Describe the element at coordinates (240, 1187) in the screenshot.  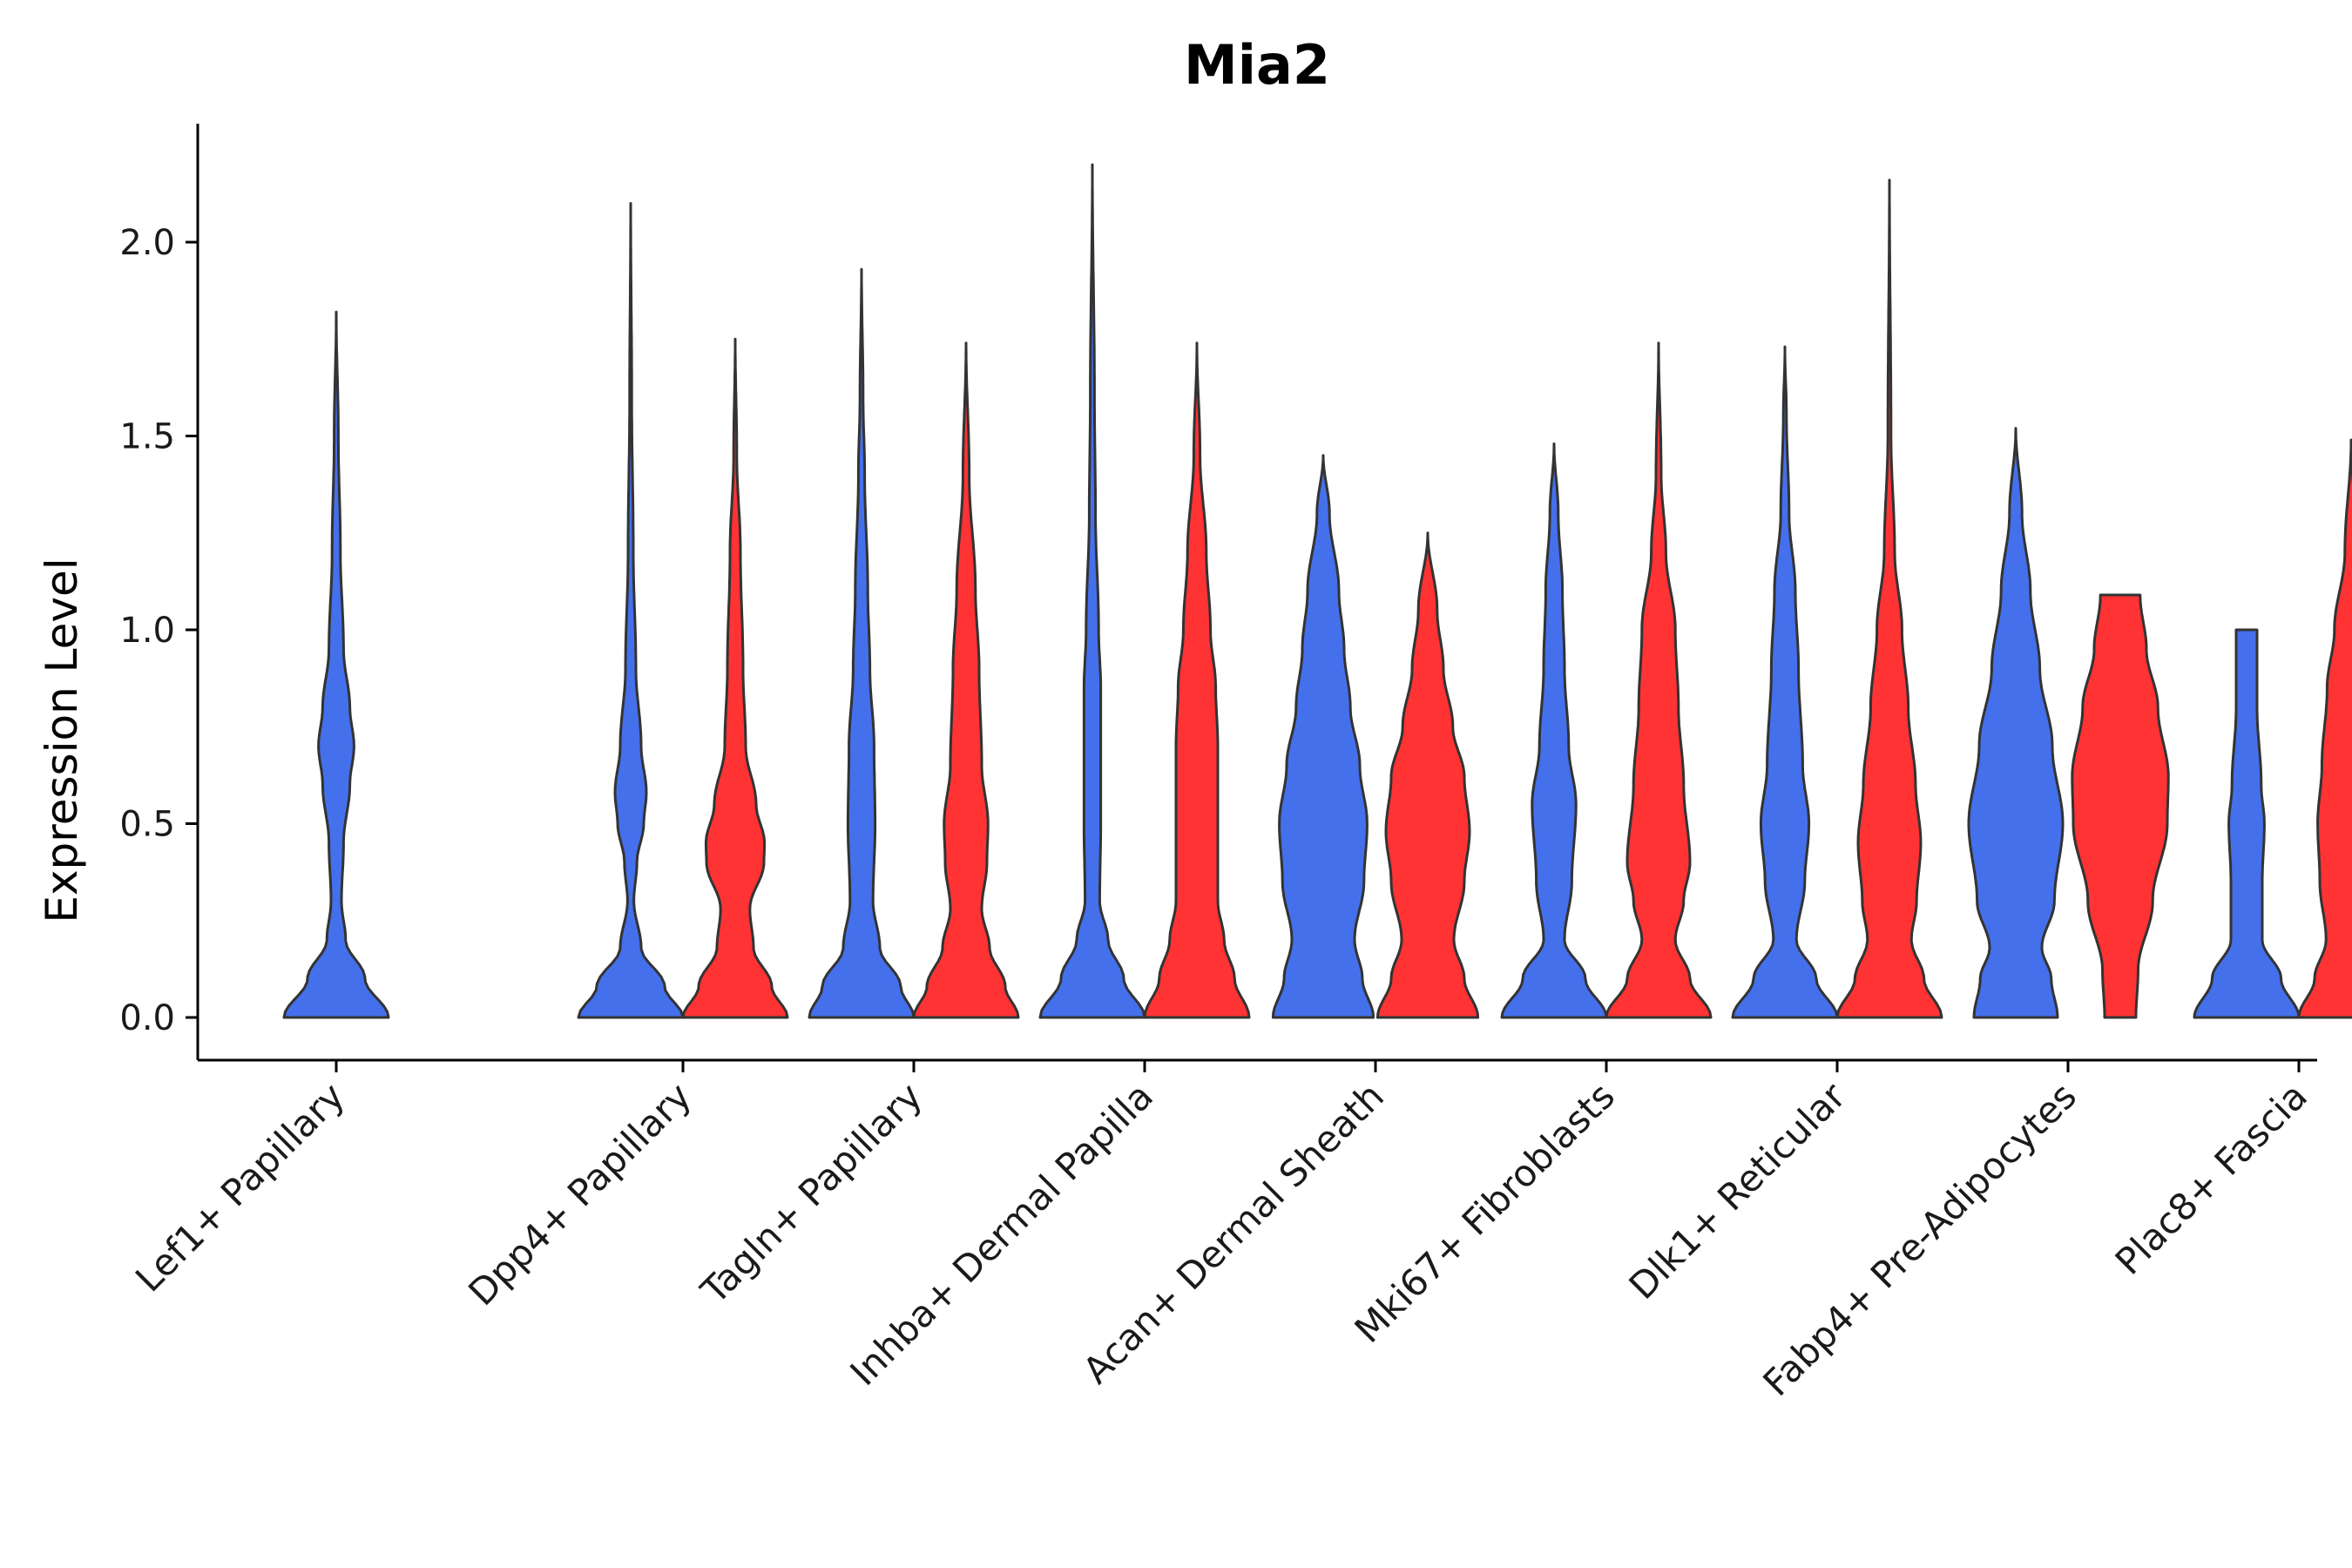
I see `x-tick-label: Lef1+ Papillary` at that location.